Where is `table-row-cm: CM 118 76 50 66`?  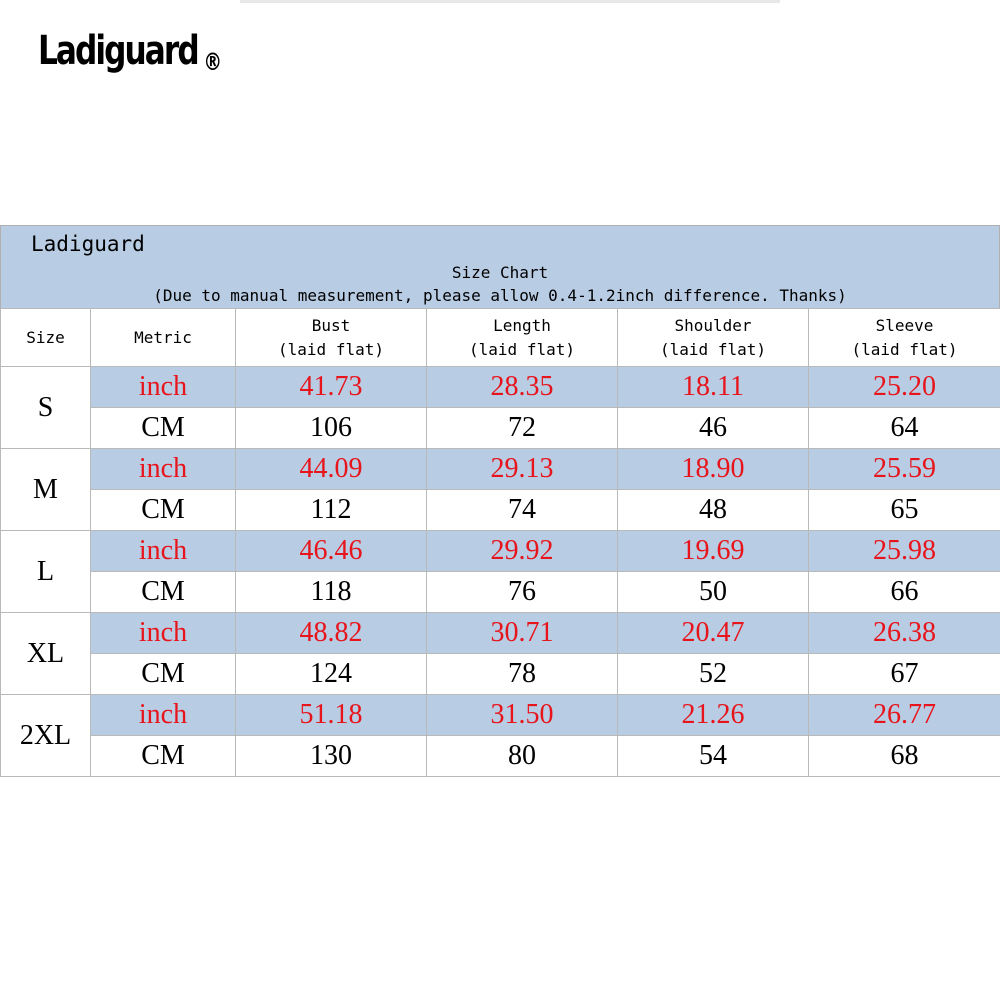
table-row-cm: CM 118 76 50 66 is located at coordinates (500, 592).